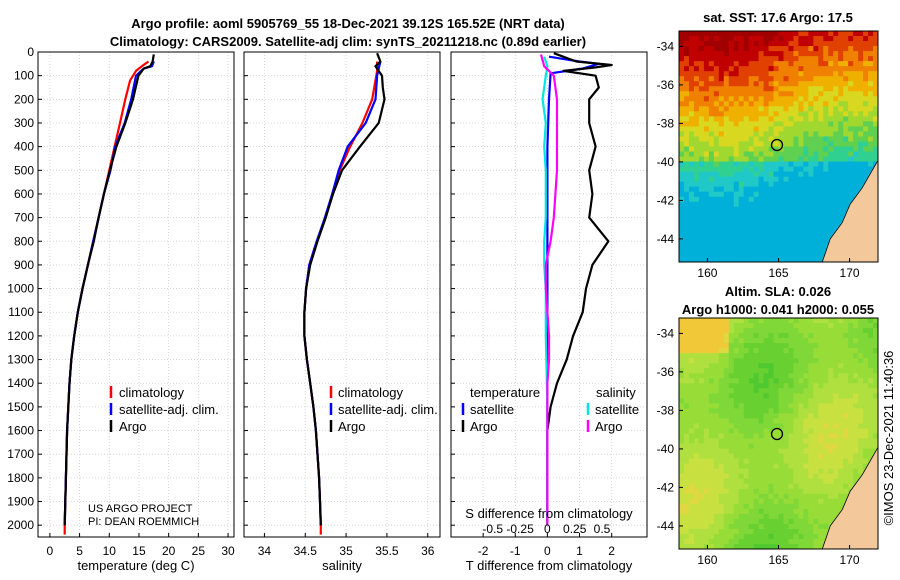  Describe the element at coordinates (777, 145) in the screenshot. I see `argo-location-marker` at that location.